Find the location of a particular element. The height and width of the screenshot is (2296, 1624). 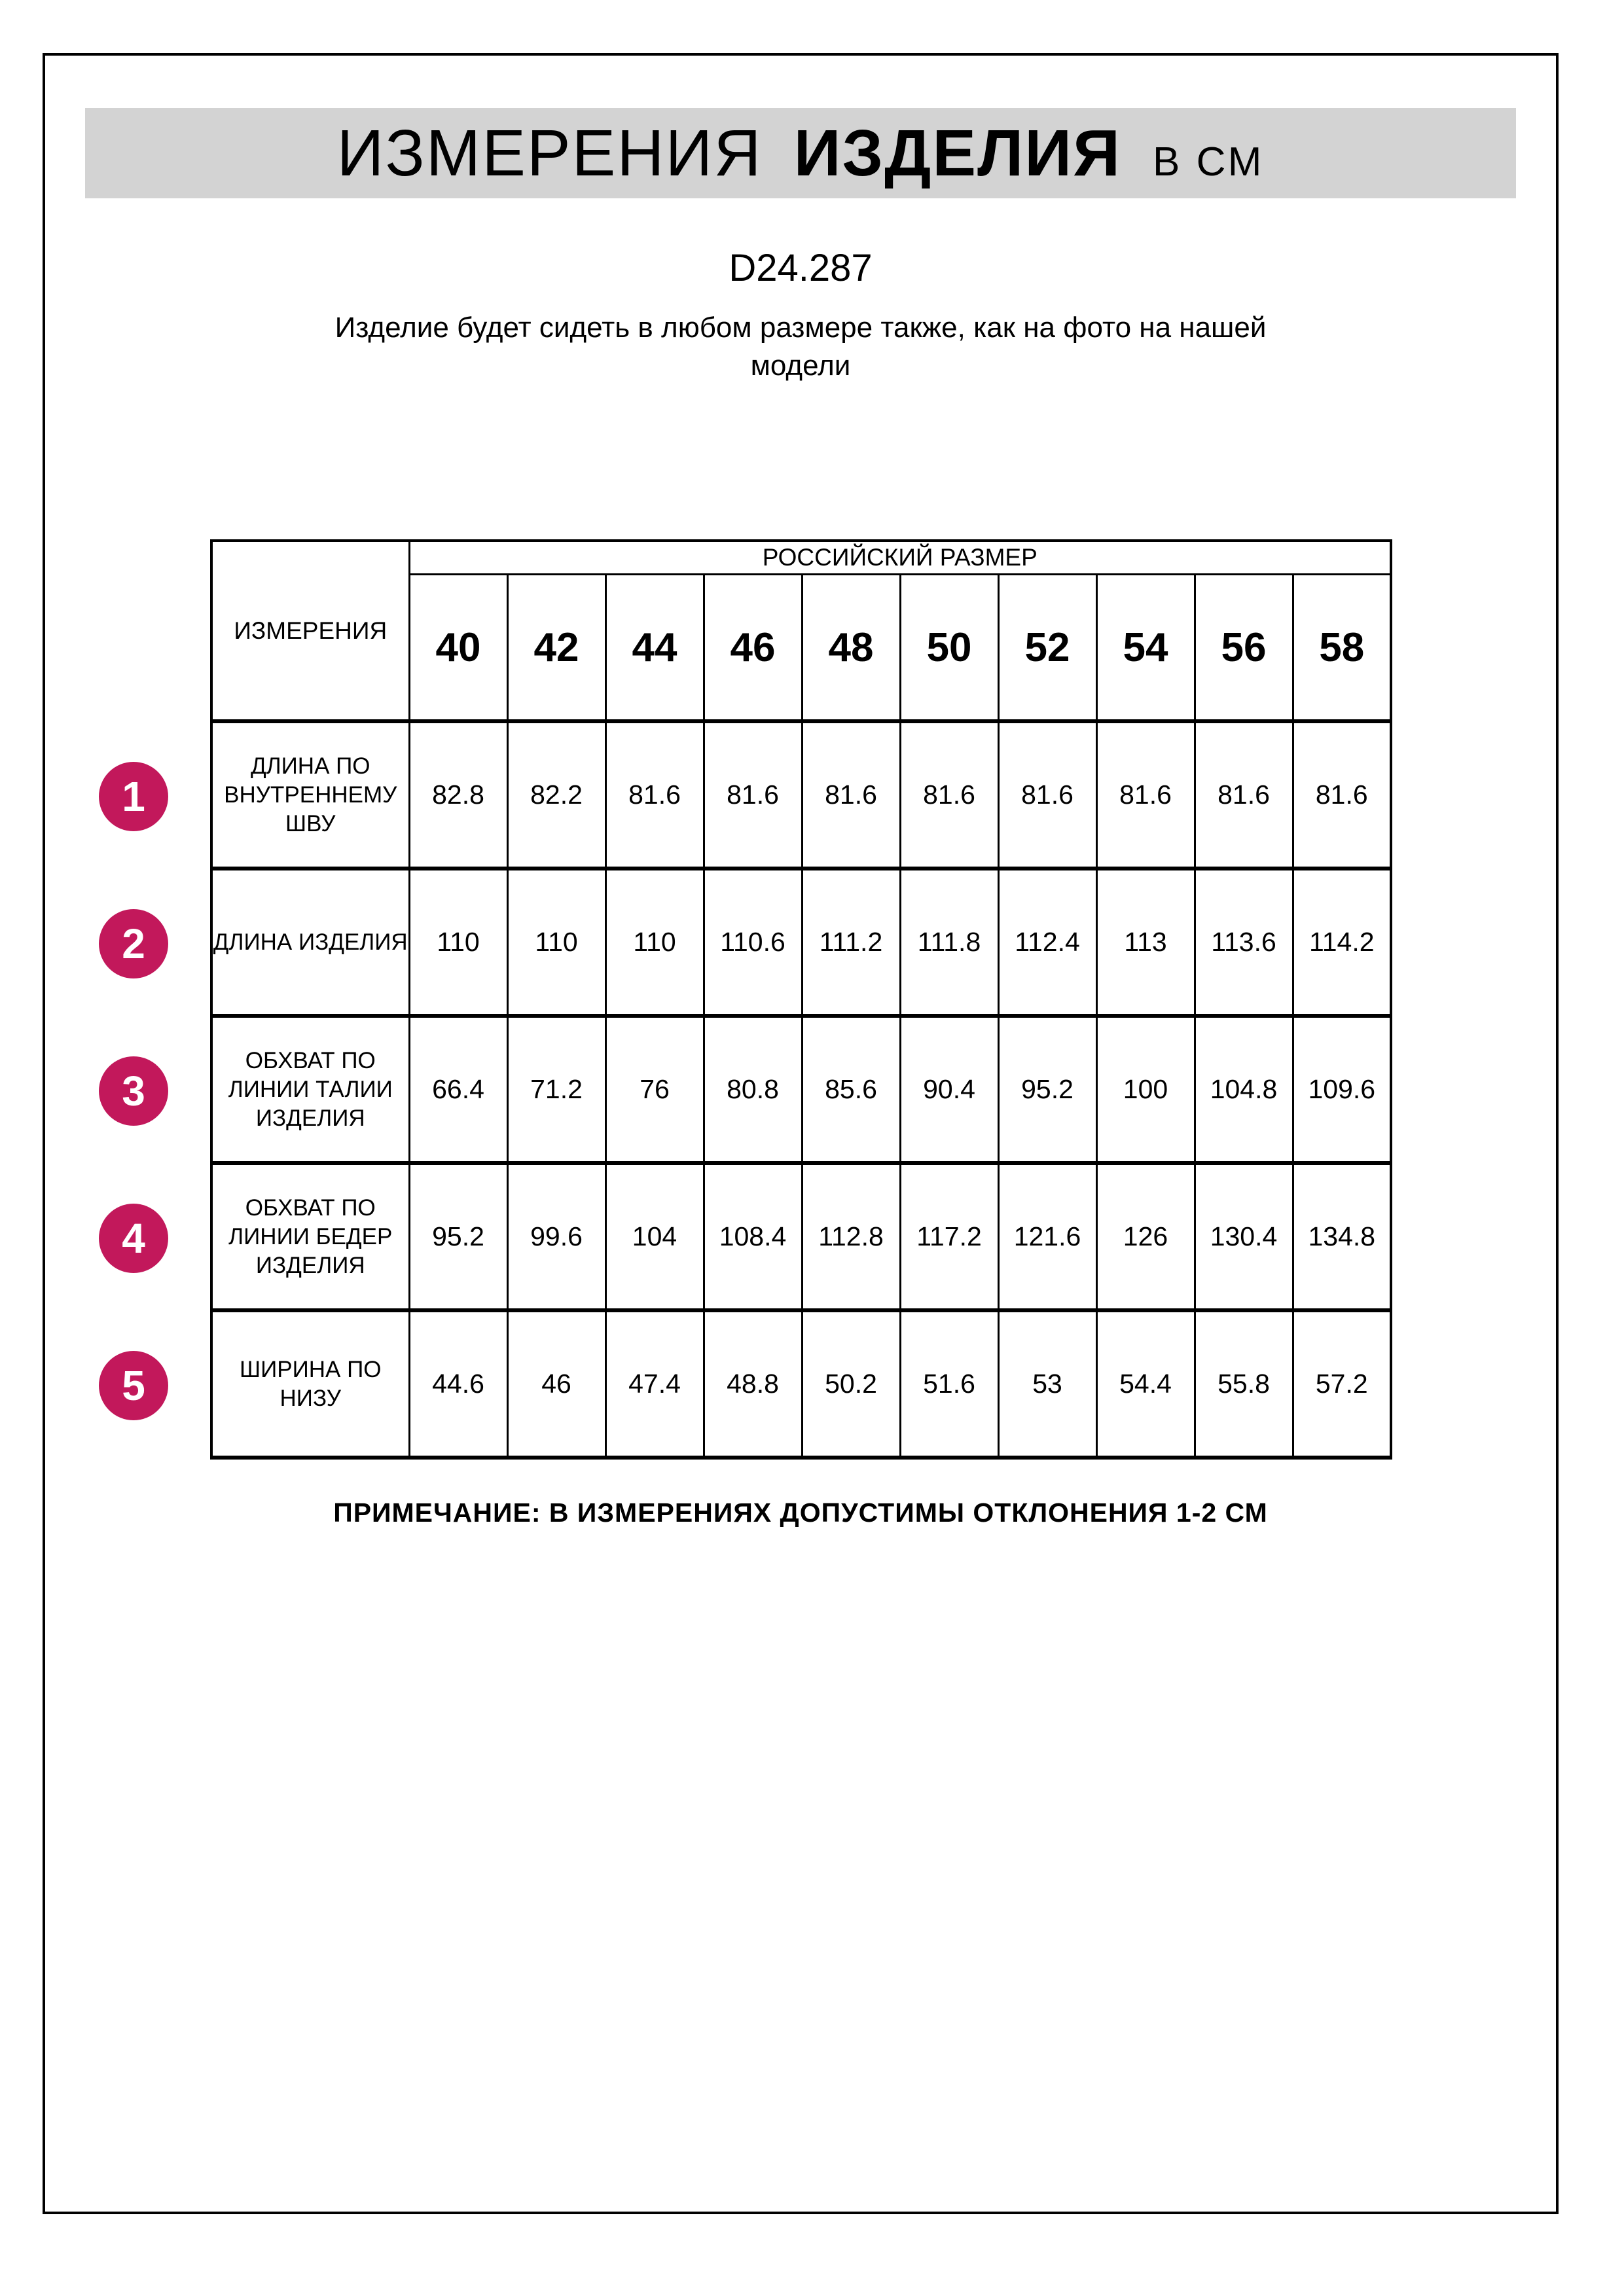

size-header-cell: 58 is located at coordinates (1342, 648).